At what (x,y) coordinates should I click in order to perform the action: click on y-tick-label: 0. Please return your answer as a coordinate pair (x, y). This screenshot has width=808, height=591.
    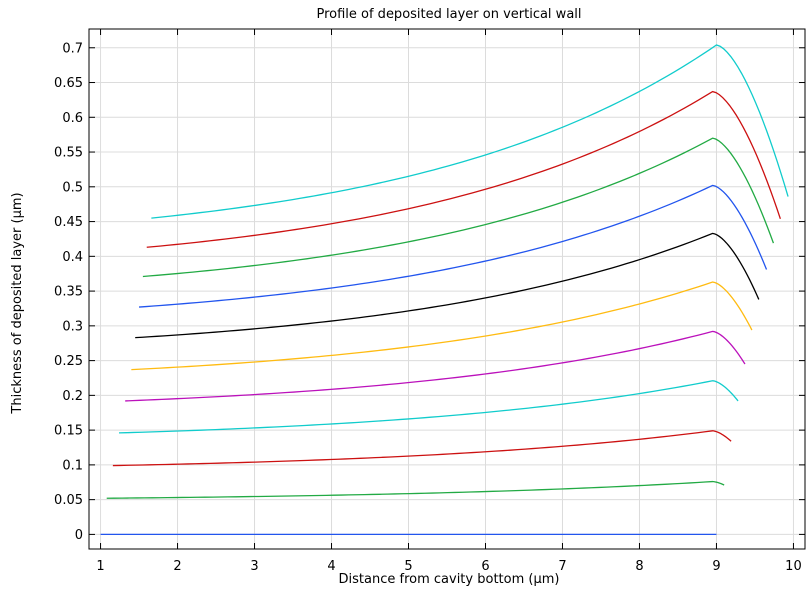
    Looking at the image, I should click on (79, 535).